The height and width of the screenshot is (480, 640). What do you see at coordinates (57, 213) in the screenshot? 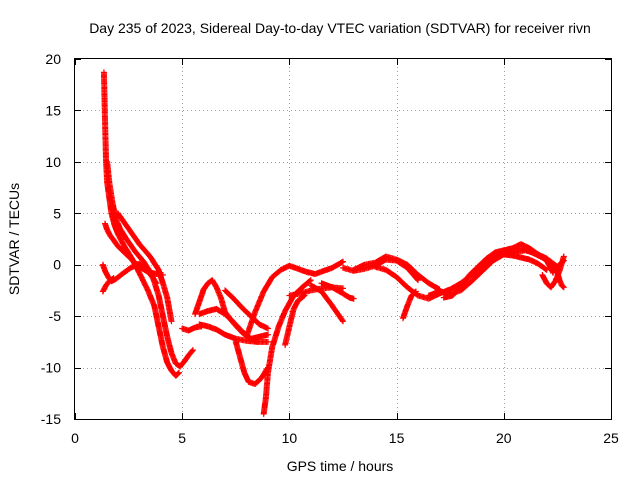
I see `y-tick-label: 5` at bounding box center [57, 213].